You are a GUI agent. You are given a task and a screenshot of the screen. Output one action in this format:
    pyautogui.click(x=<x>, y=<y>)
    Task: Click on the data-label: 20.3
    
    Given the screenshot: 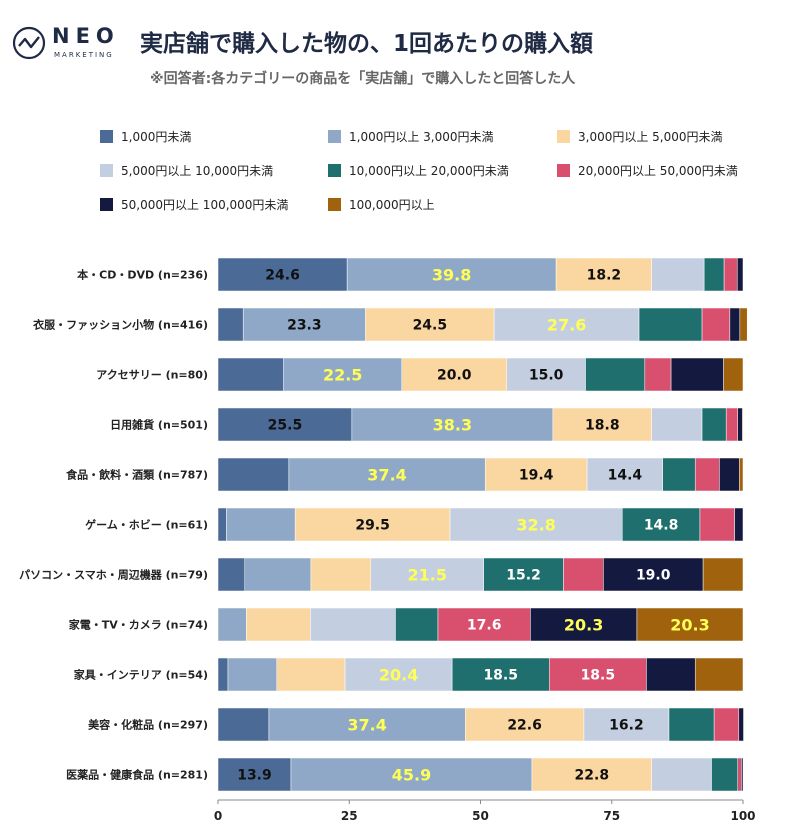 What is the action you would take?
    pyautogui.click(x=583, y=625)
    